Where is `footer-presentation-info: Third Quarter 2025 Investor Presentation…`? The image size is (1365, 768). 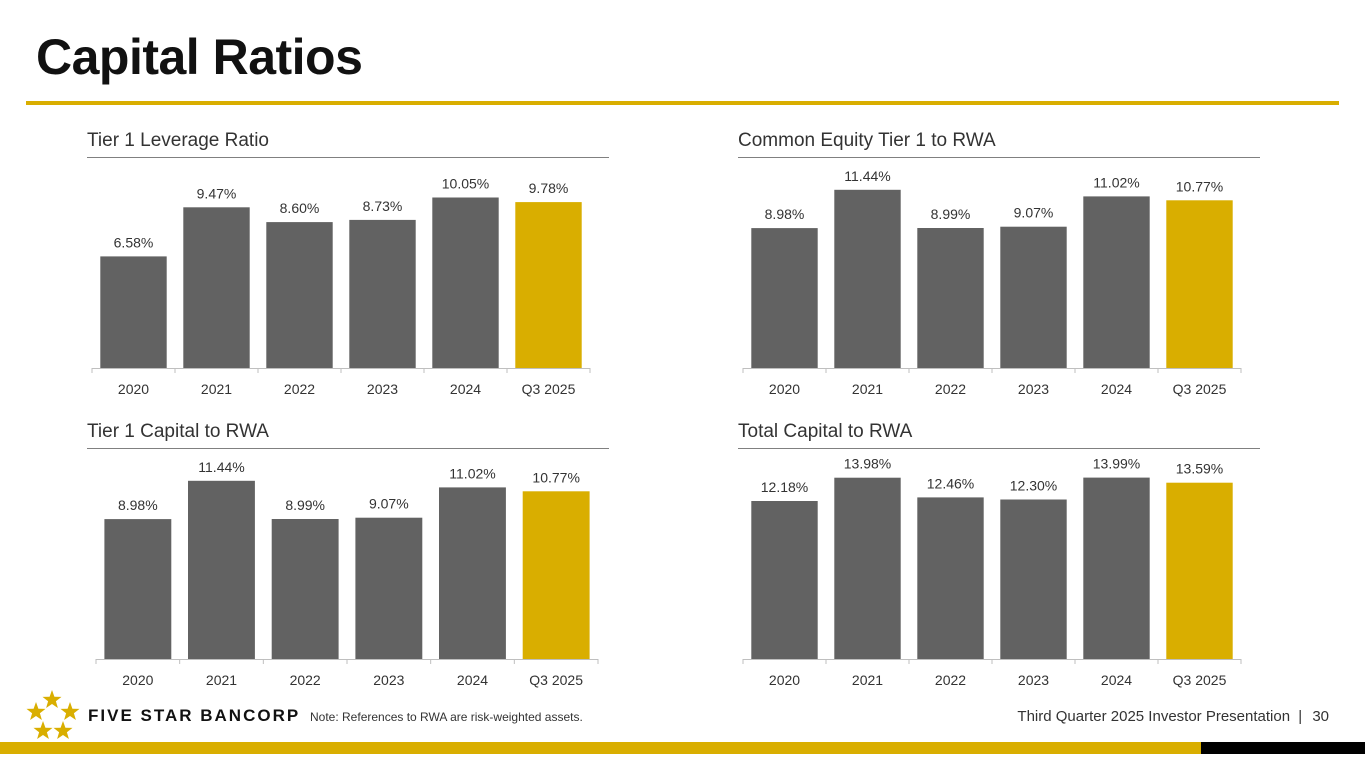
footer-presentation-info: Third Quarter 2025 Investor Presentation… is located at coordinates (1173, 716).